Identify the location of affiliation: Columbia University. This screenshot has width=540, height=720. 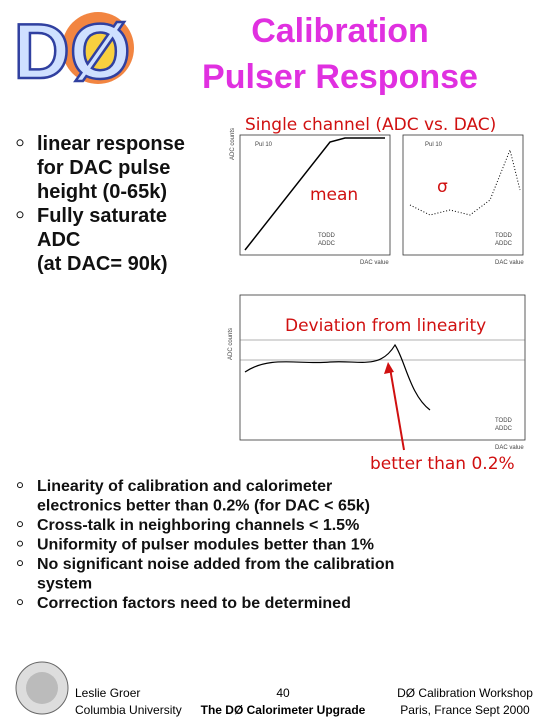
(128, 710).